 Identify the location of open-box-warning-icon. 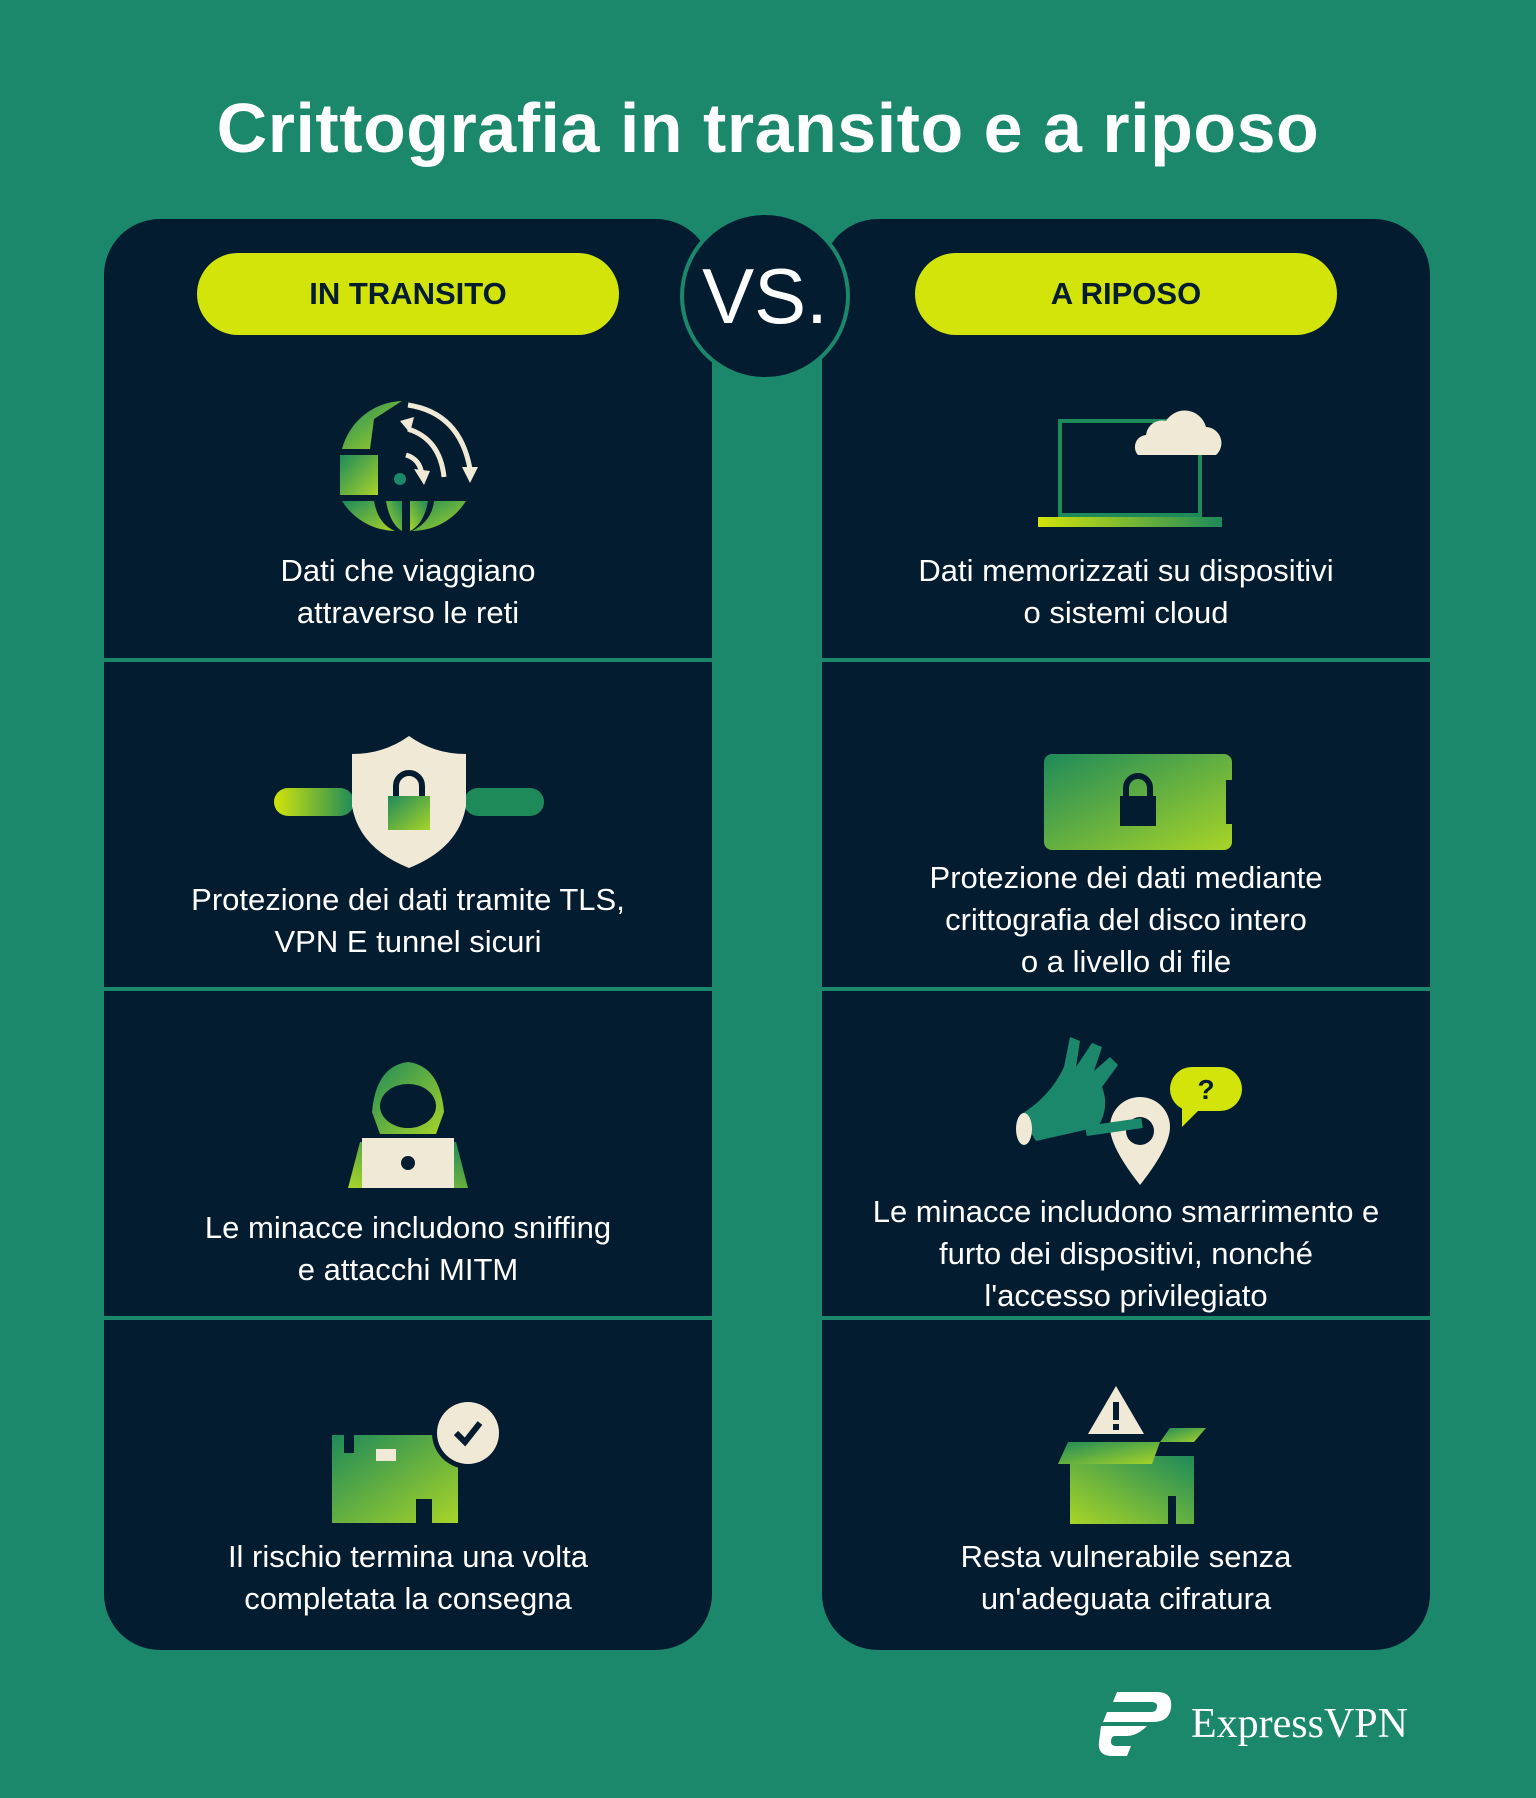
(1132, 1455).